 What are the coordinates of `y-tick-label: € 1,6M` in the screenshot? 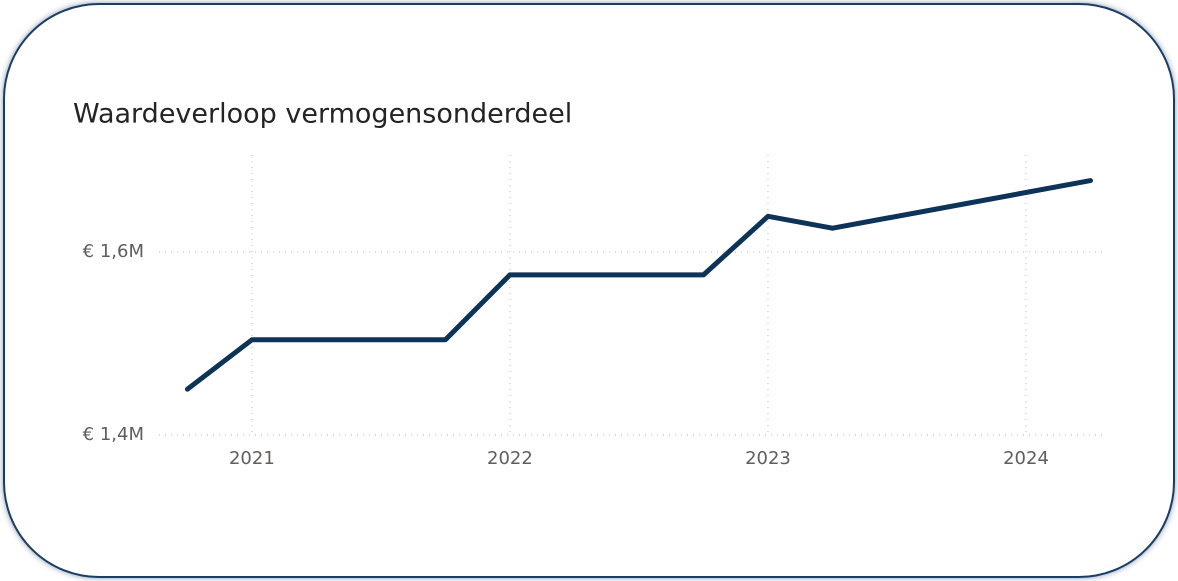 It's located at (113, 251).